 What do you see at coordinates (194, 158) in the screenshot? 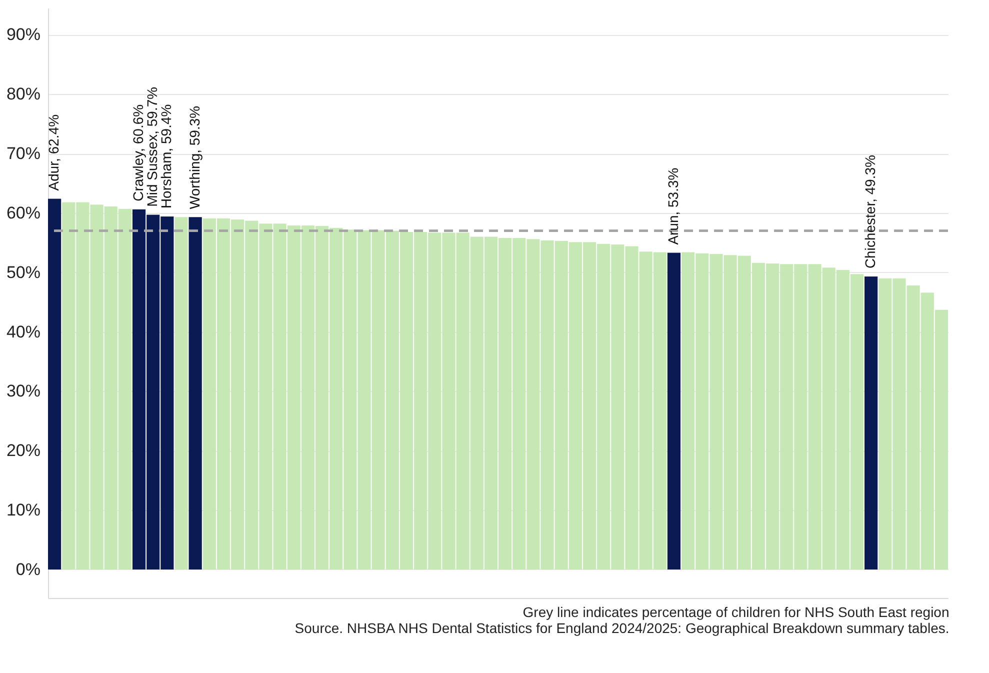
I see `data-label: Worthing, 59.3%` at bounding box center [194, 158].